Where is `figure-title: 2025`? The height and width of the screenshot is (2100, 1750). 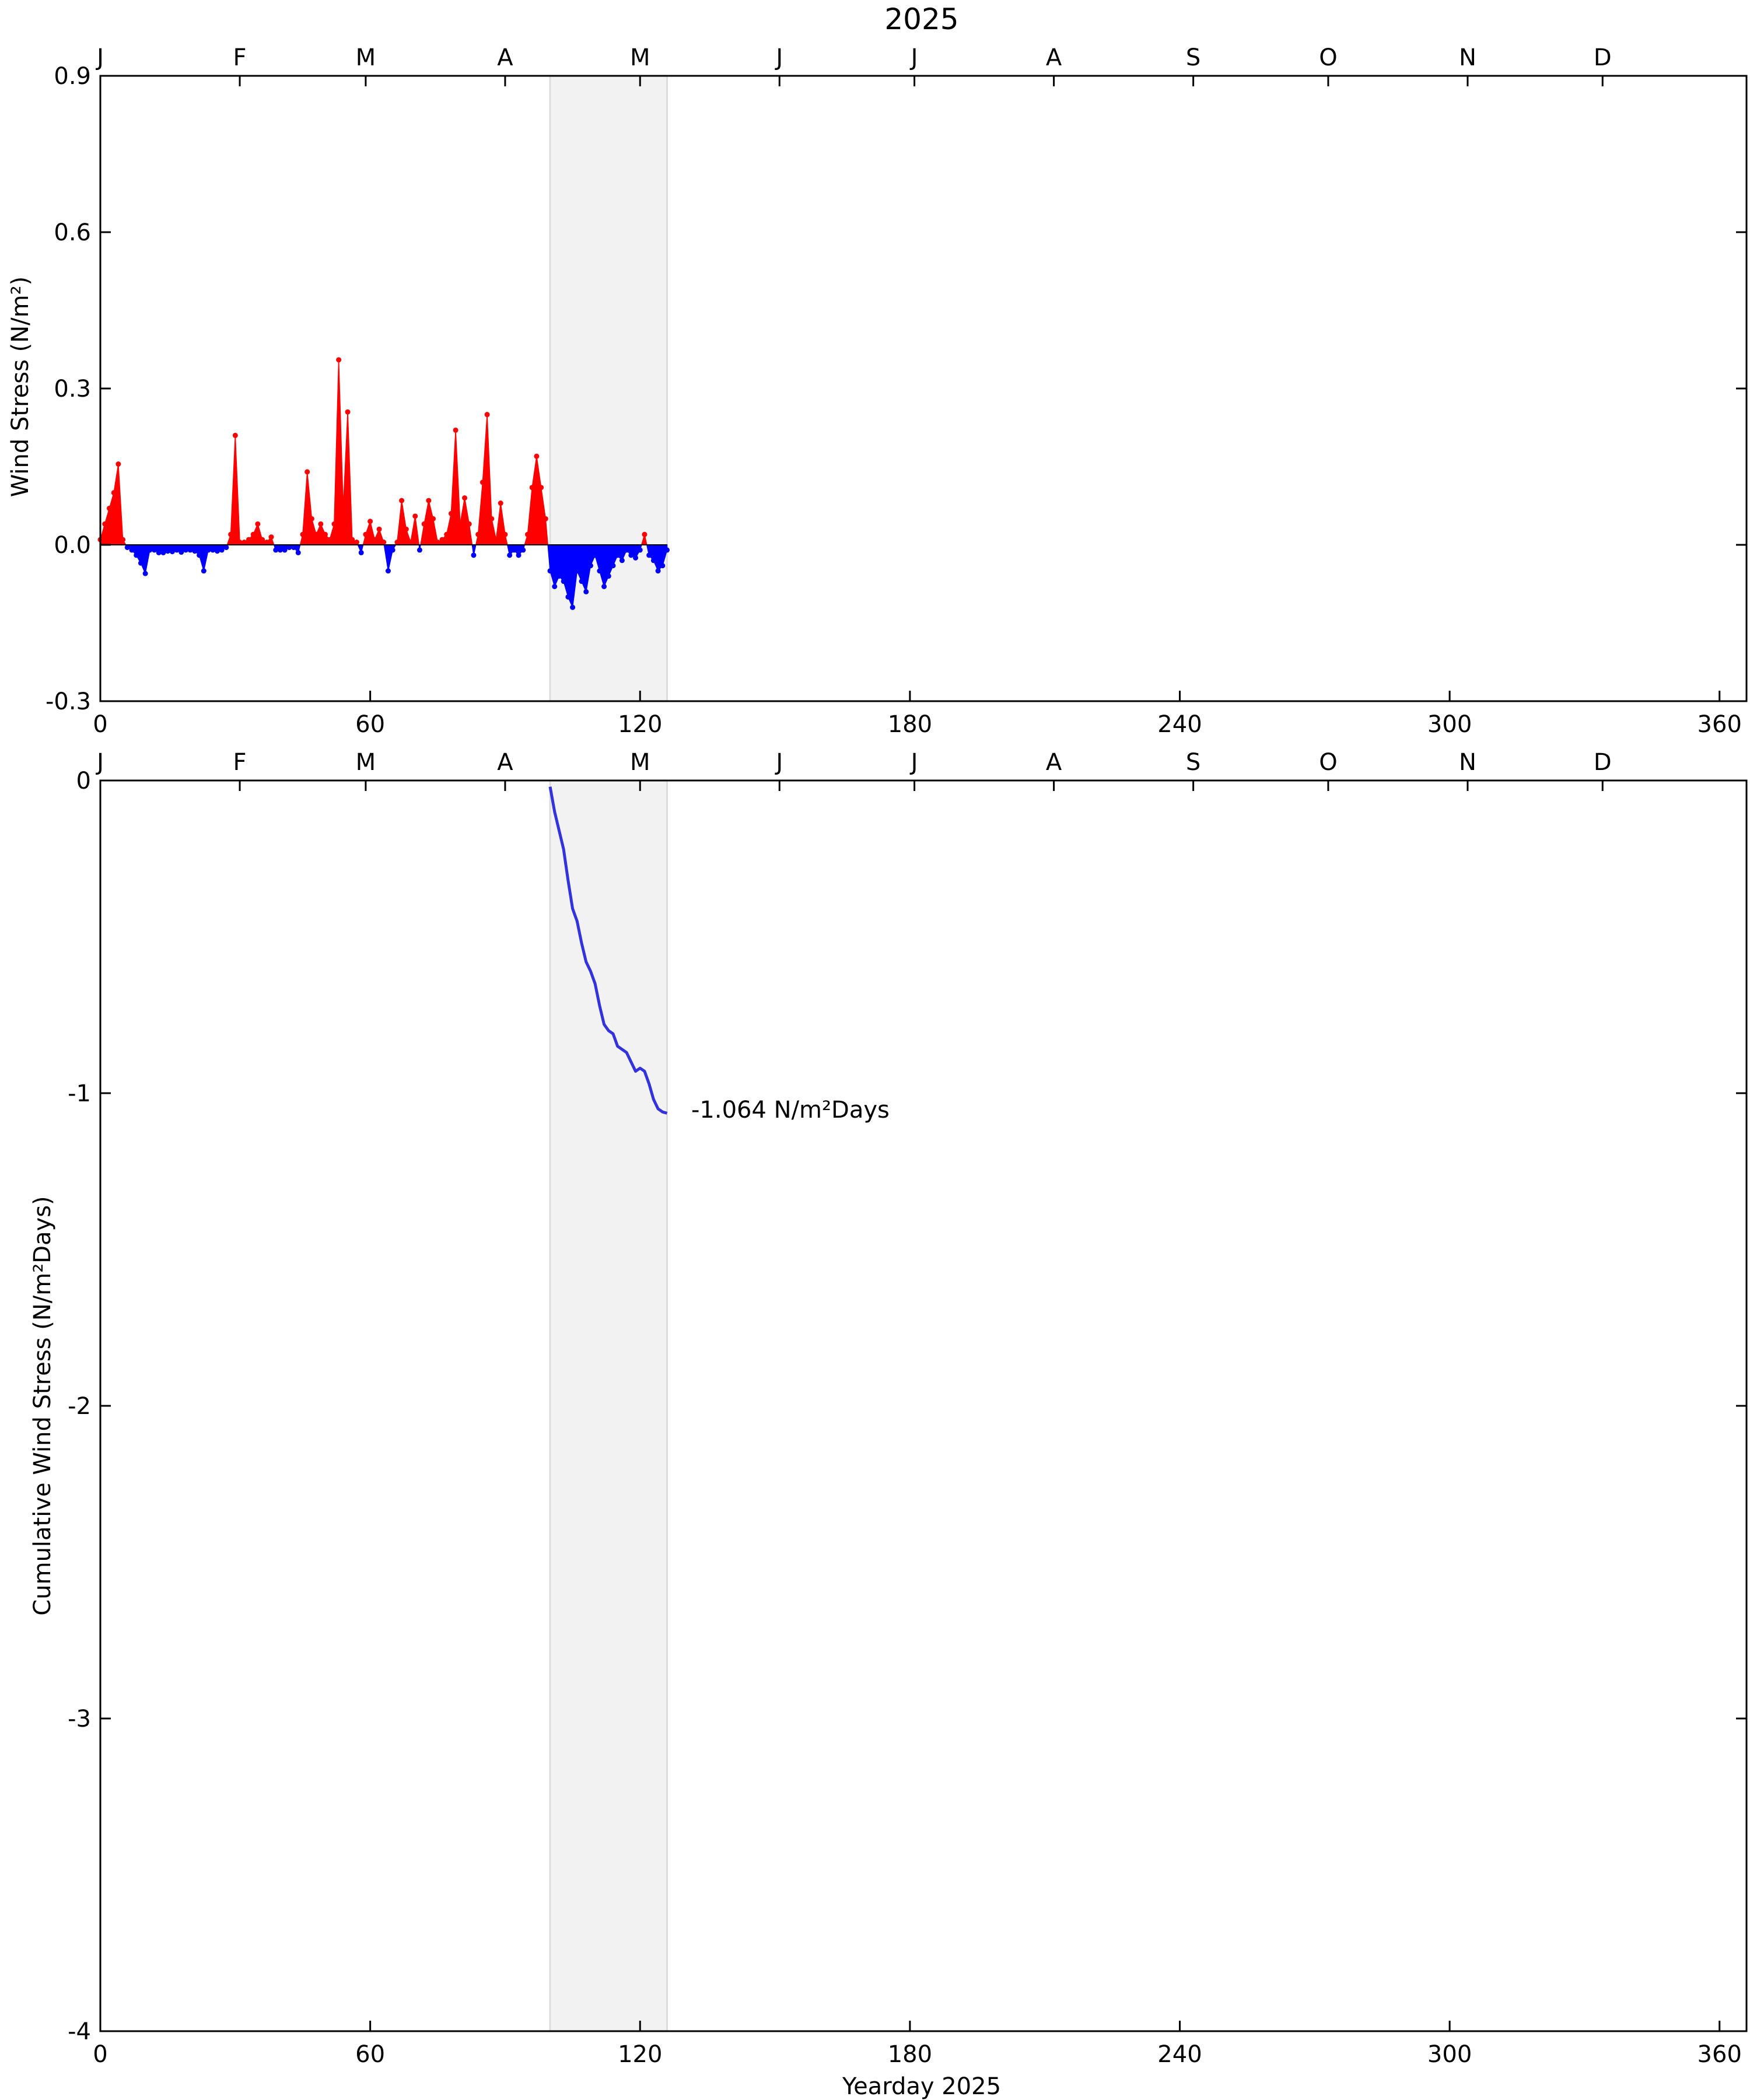
figure-title: 2025 is located at coordinates (921, 19).